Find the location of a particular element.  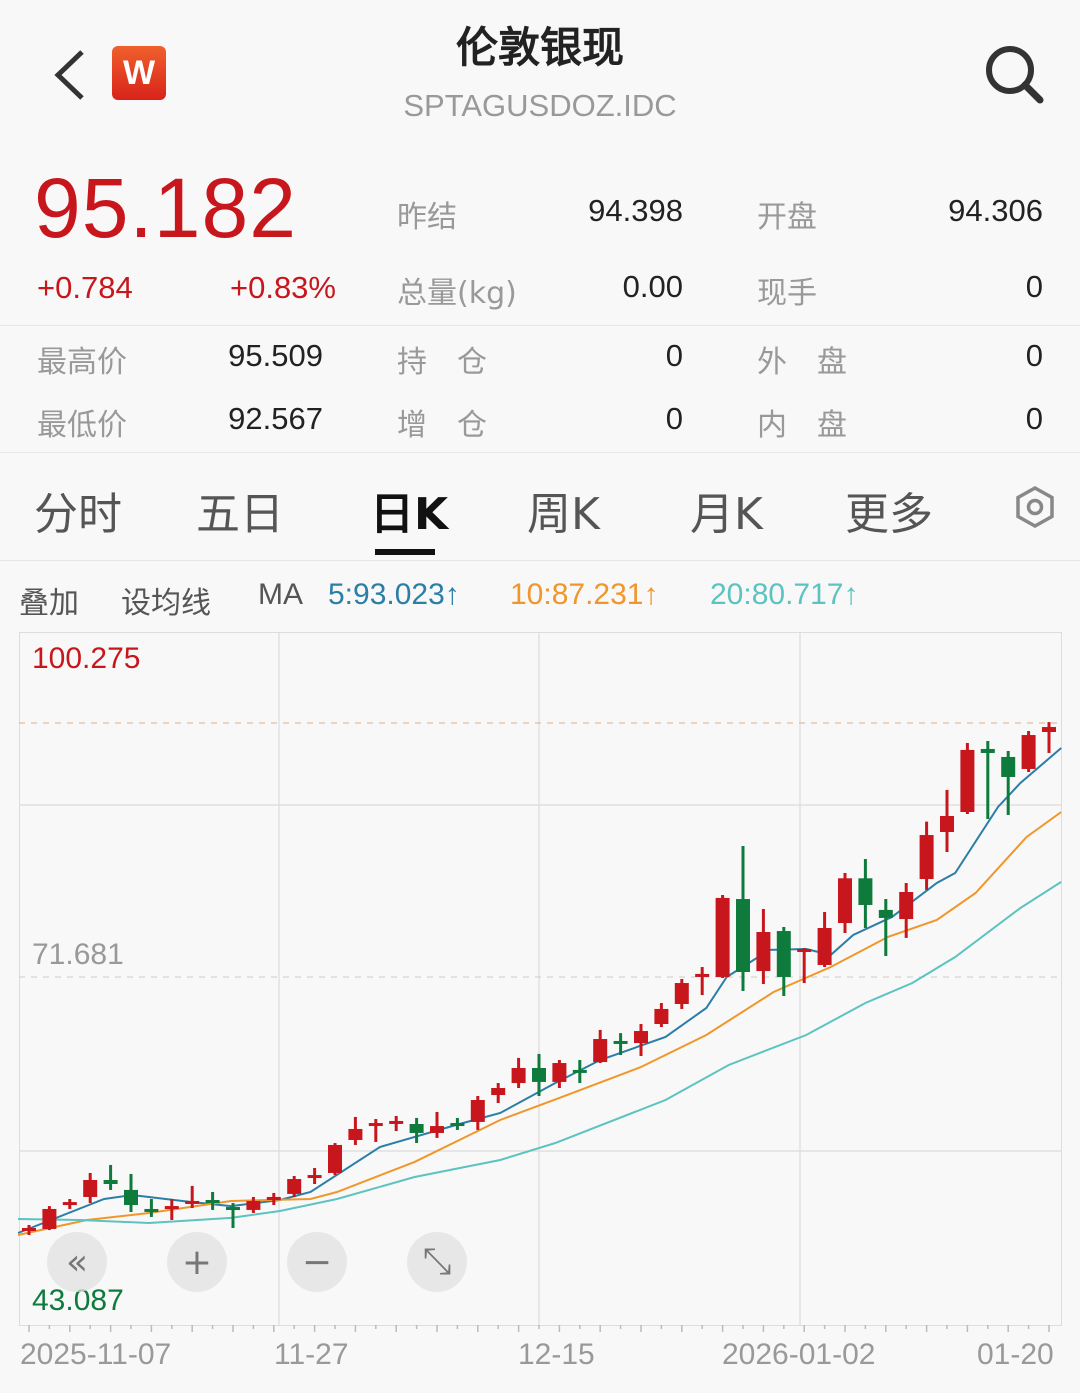

tab-intraday: 分时 is located at coordinates (78, 514).